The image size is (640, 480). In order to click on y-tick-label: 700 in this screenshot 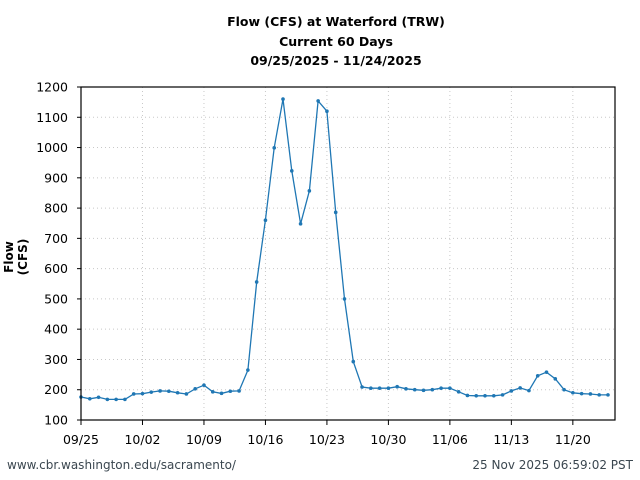, I will do `click(56, 238)`.